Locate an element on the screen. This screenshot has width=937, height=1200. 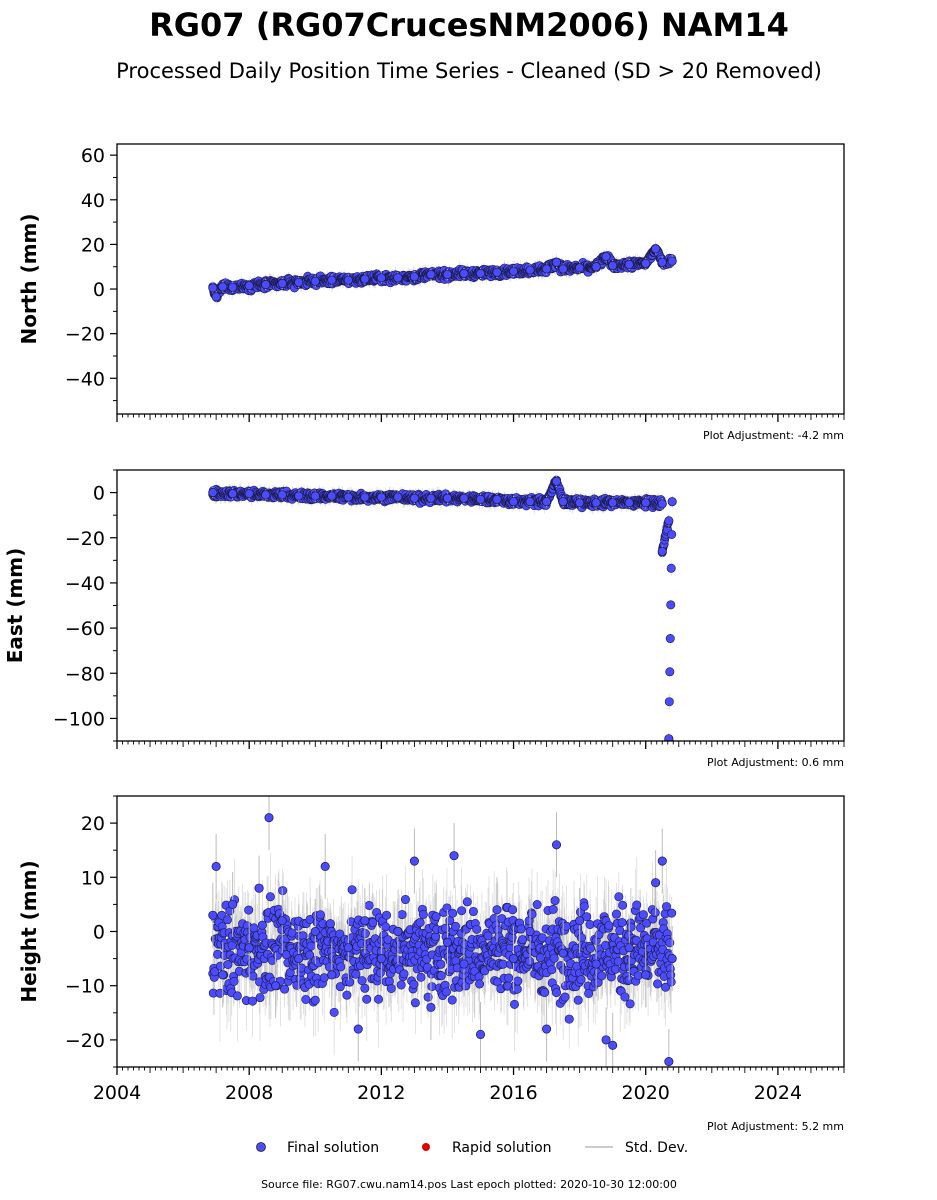
y-tick-label: 20 is located at coordinates (93, 245).